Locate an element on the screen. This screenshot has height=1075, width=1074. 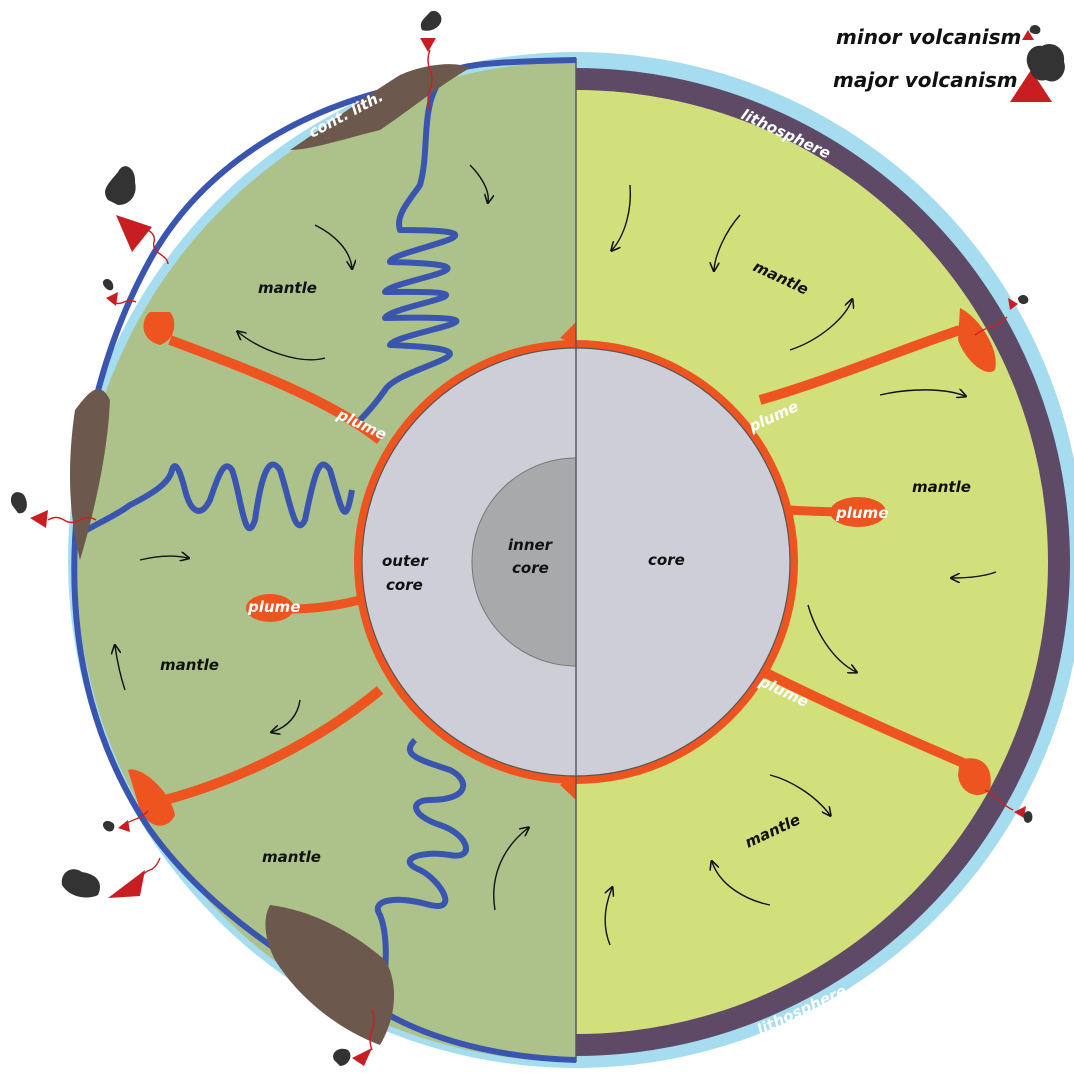
inner-core is located at coordinates (523, 562).